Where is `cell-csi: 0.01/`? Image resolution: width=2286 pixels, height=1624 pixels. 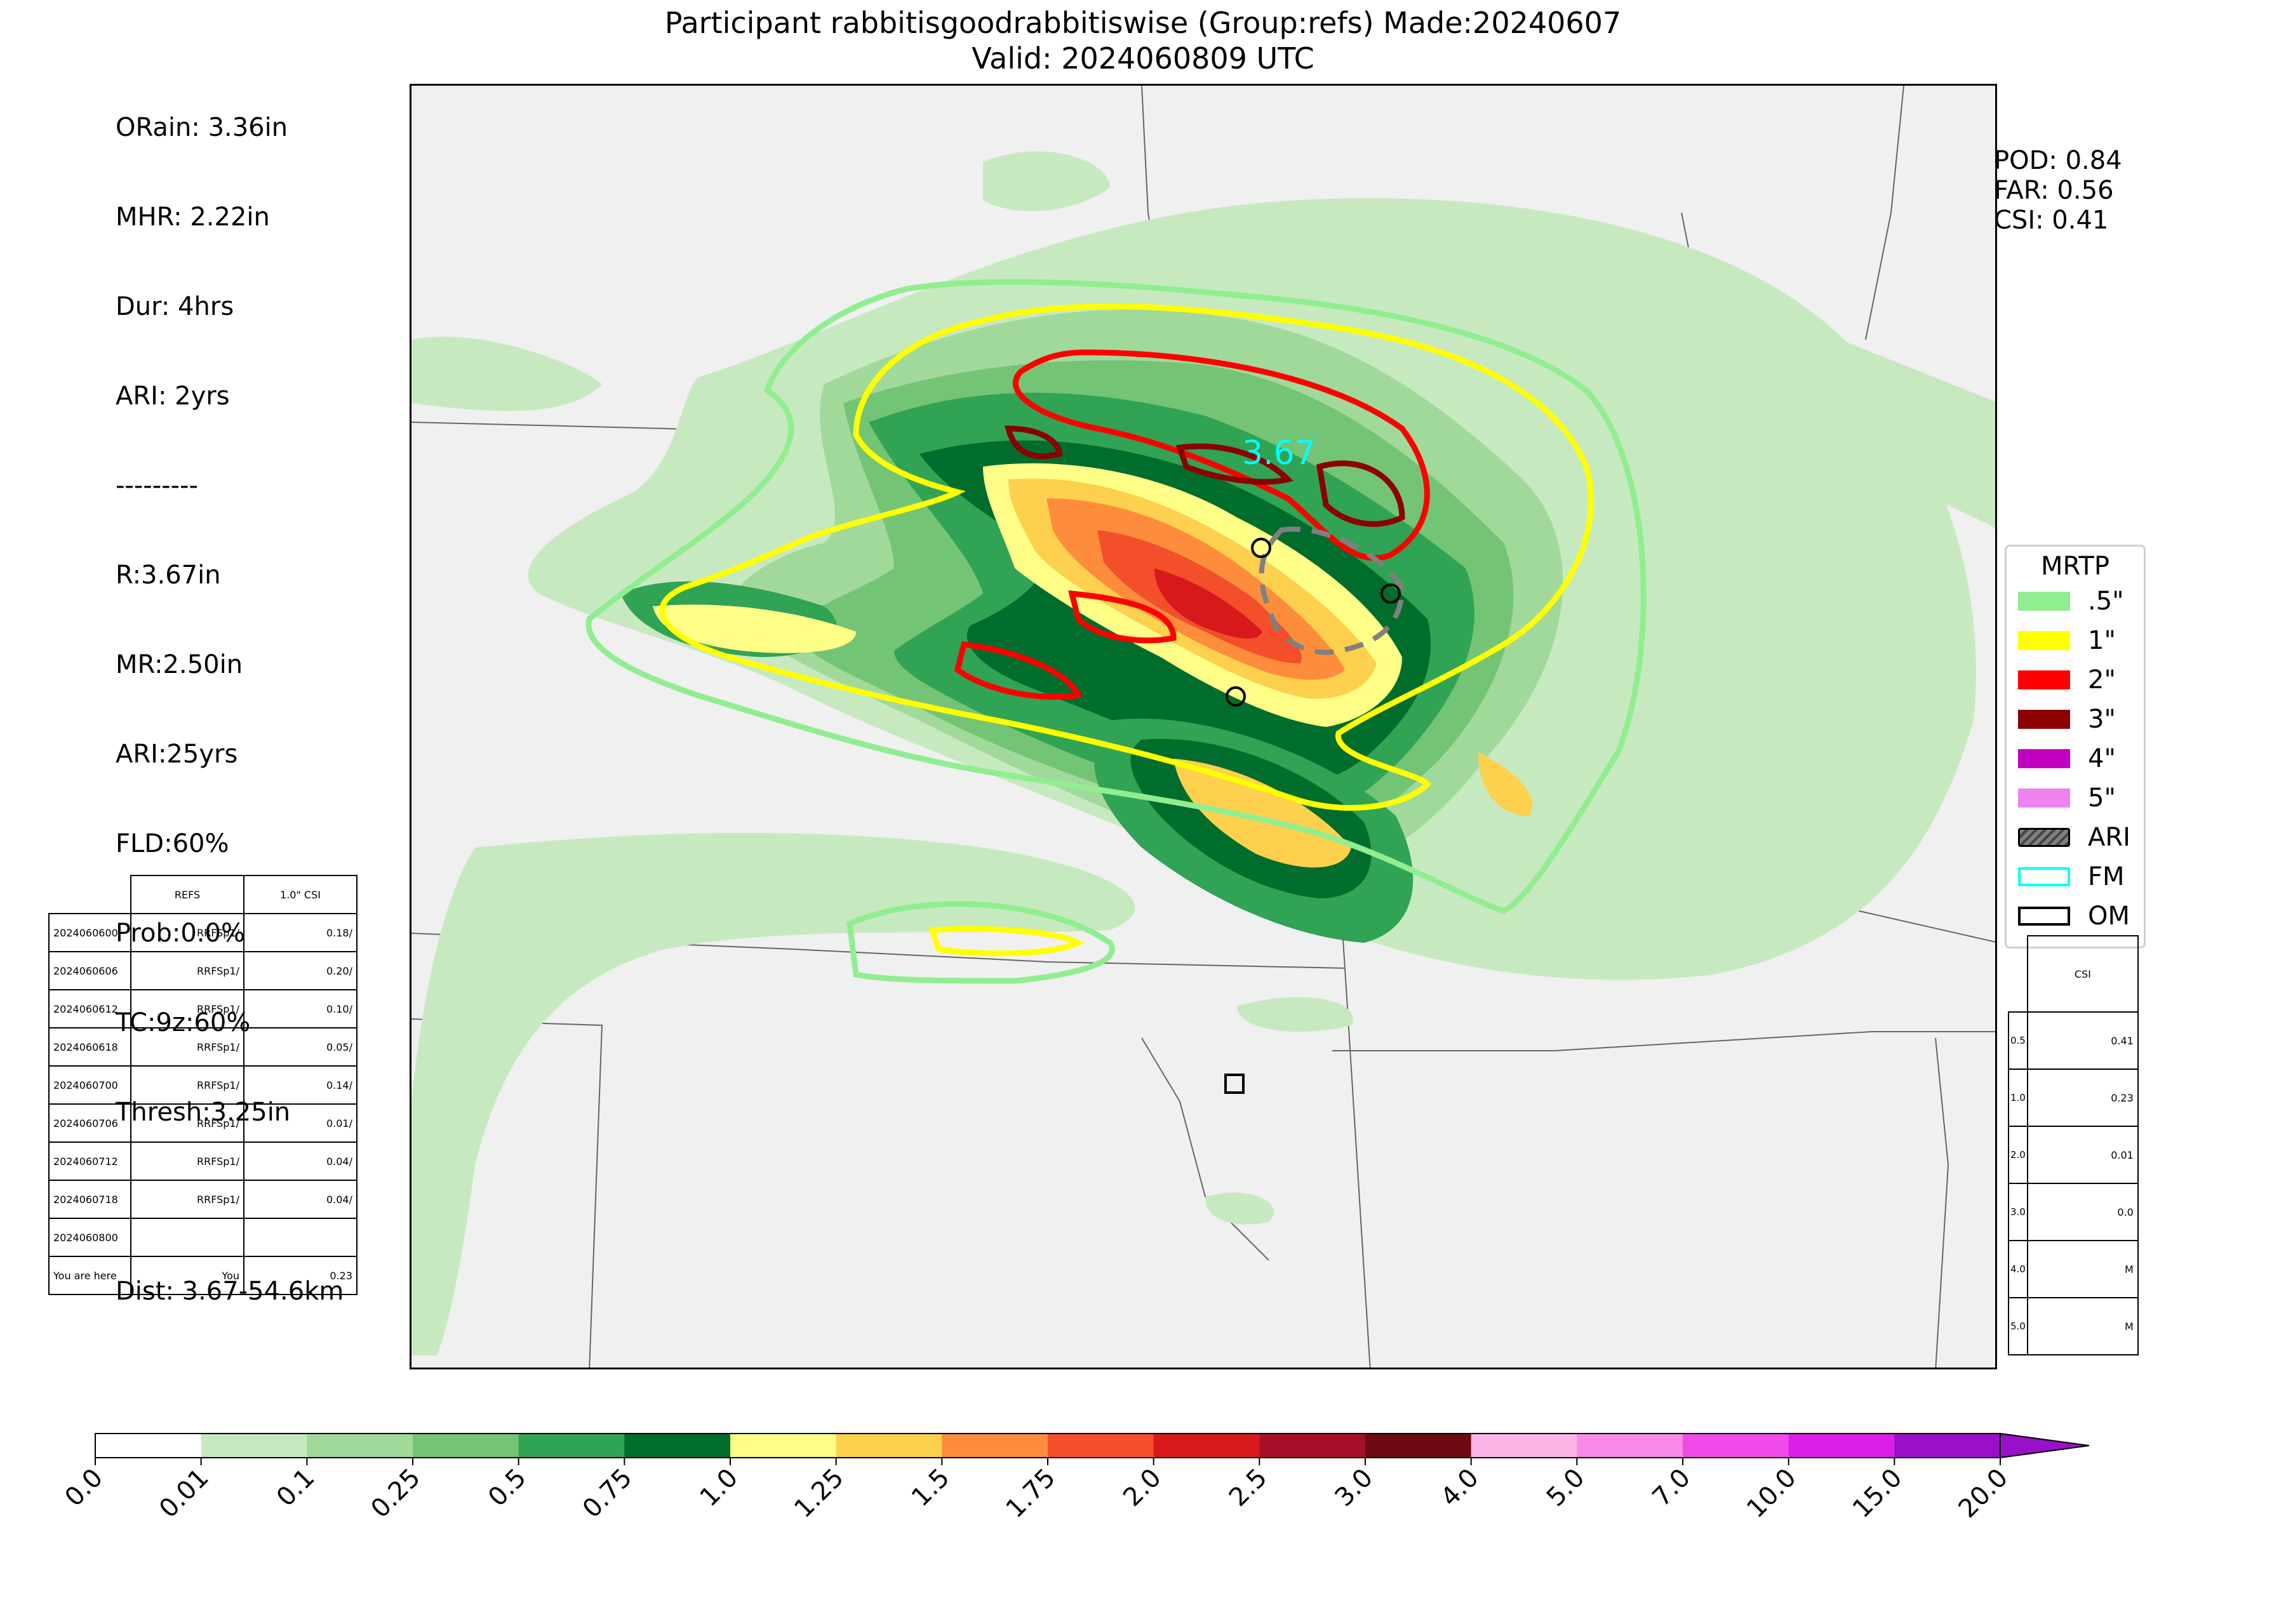
cell-csi: 0.01/ is located at coordinates (300, 1123).